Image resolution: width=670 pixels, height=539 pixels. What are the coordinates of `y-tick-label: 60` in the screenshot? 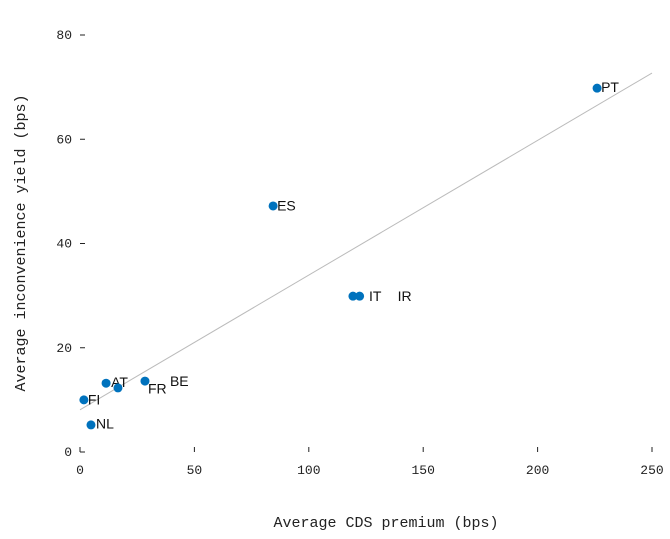 It's located at (64, 139).